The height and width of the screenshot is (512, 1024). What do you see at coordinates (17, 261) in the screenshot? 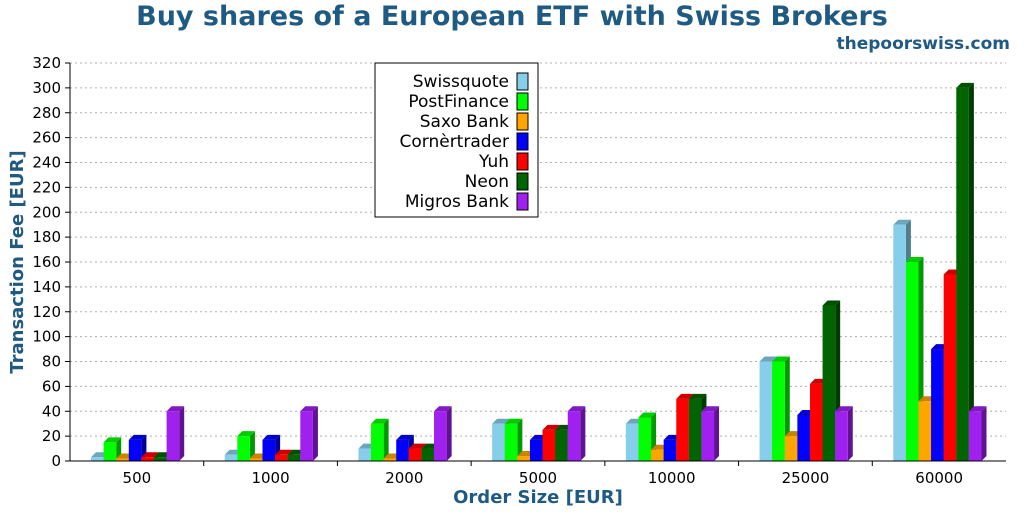
I see `y-axis-label: Transaction Fee [EUR]` at bounding box center [17, 261].